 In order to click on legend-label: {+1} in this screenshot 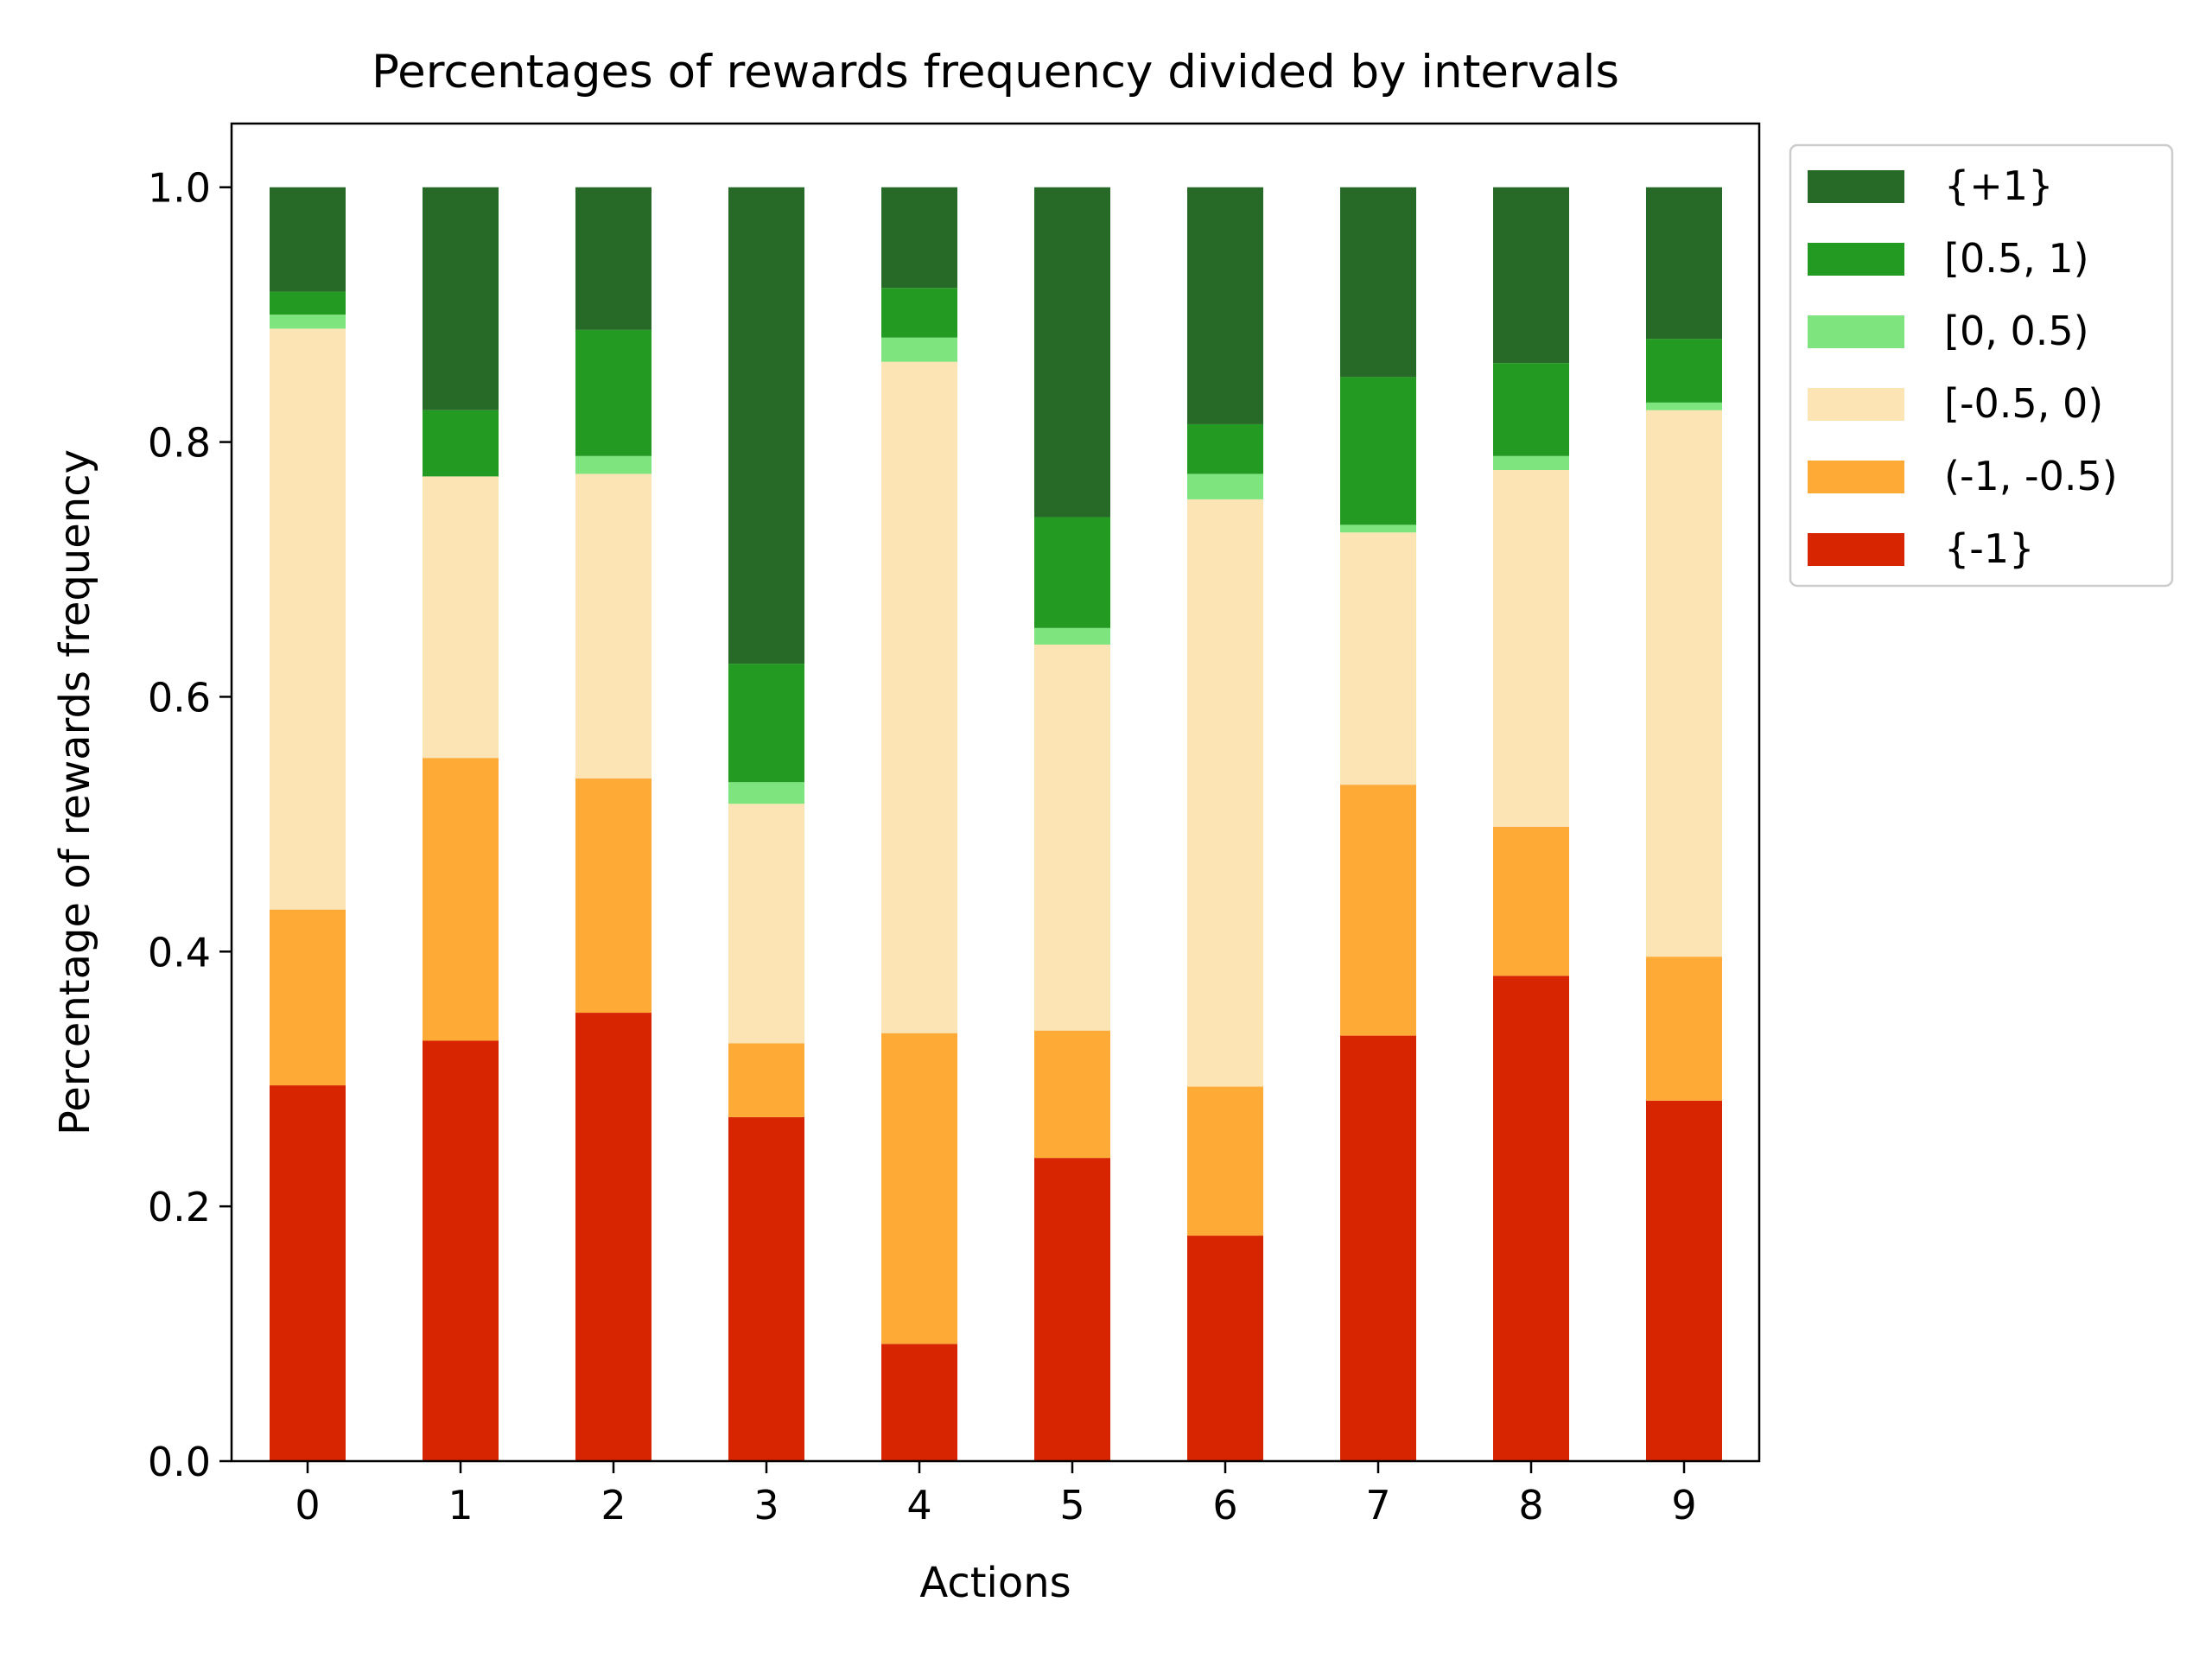, I will do `click(1998, 185)`.